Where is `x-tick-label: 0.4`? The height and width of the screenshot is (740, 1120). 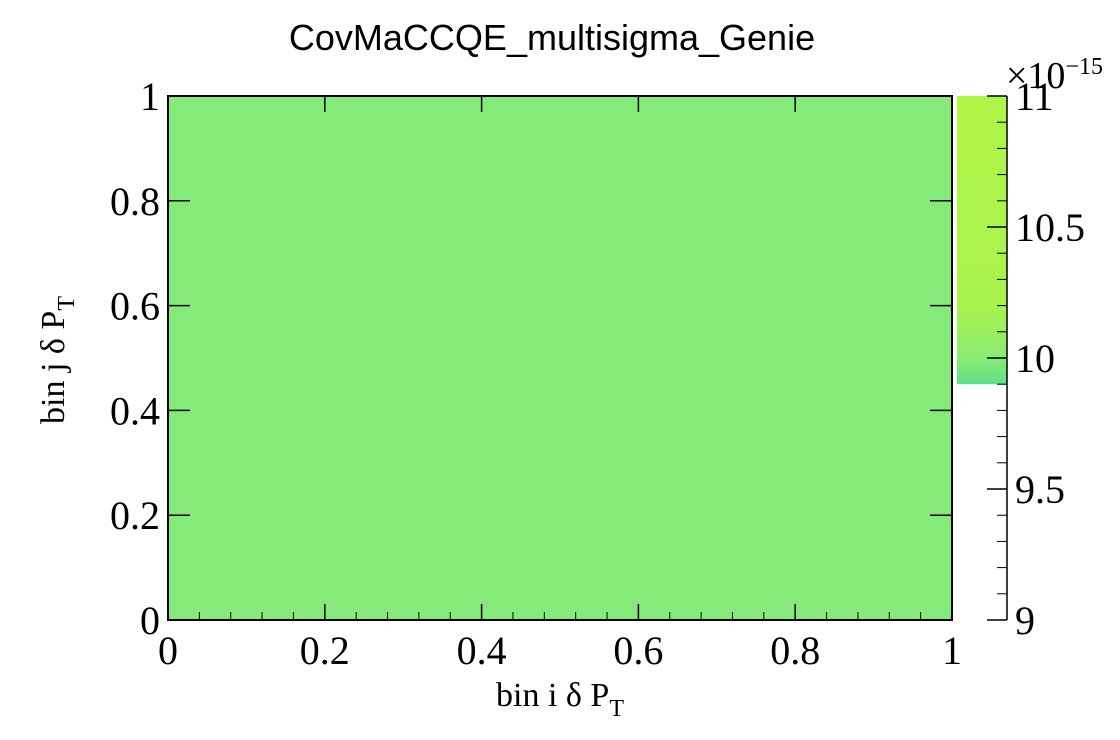
x-tick-label: 0.4 is located at coordinates (482, 650).